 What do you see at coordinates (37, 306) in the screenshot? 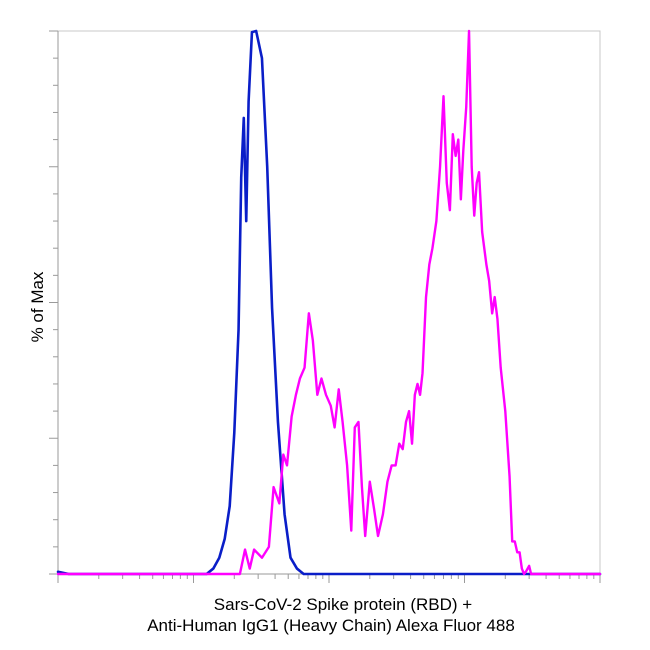
I see `y-axis-label: % of Max` at bounding box center [37, 306].